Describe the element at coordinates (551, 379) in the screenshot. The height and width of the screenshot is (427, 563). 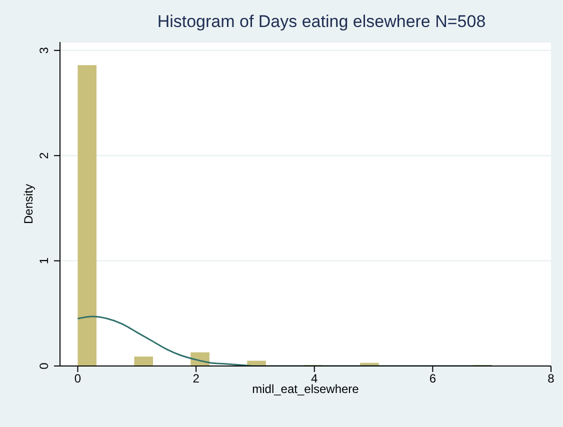
I see `x-tick-label: 8` at that location.